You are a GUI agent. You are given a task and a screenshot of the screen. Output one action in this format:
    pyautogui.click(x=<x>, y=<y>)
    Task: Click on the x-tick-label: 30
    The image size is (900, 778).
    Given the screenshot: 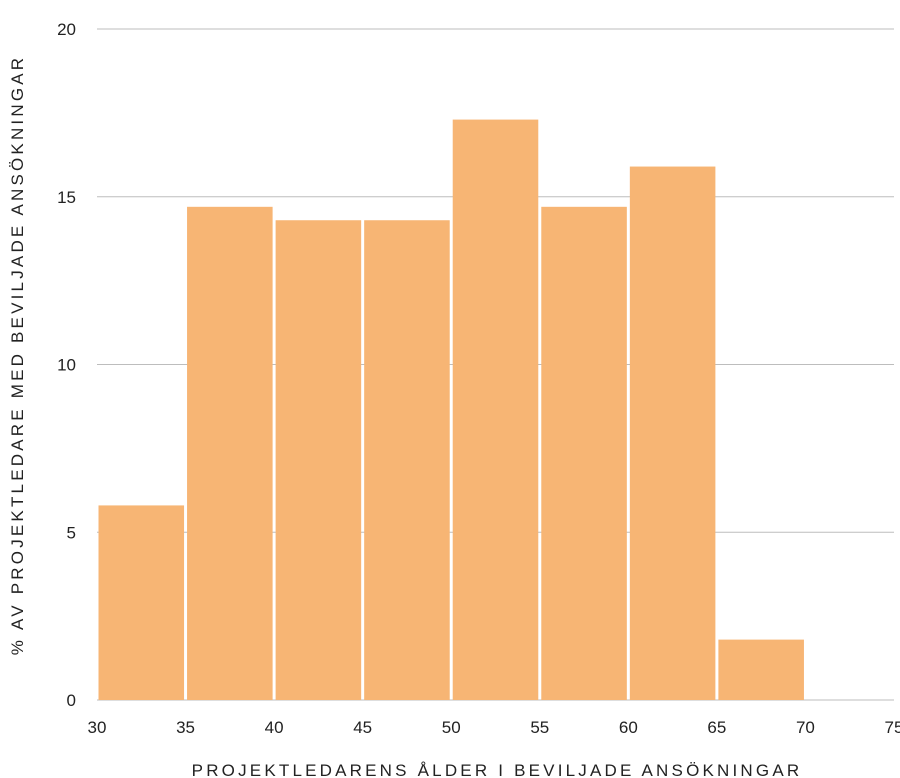 What is the action you would take?
    pyautogui.click(x=97, y=727)
    